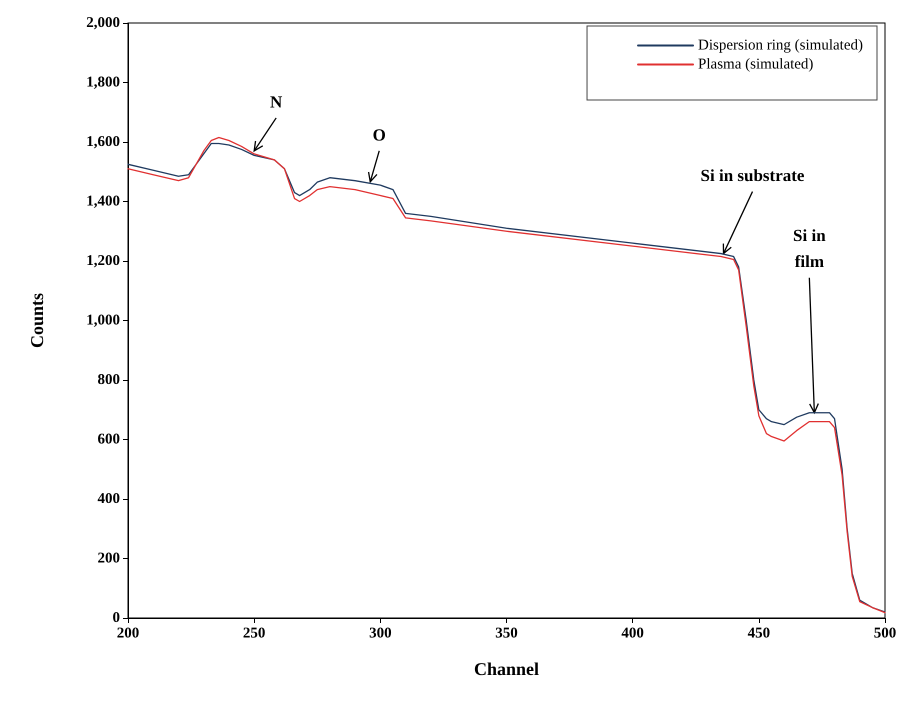  Describe the element at coordinates (379, 134) in the screenshot. I see `annotation: O` at that location.